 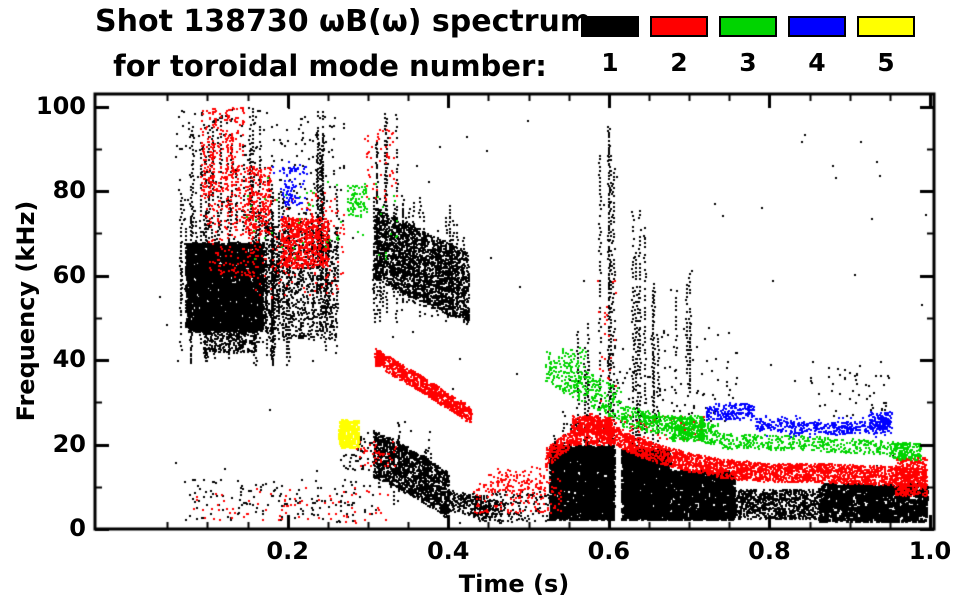 What do you see at coordinates (930, 551) in the screenshot?
I see `x-tick-label: 1.0` at bounding box center [930, 551].